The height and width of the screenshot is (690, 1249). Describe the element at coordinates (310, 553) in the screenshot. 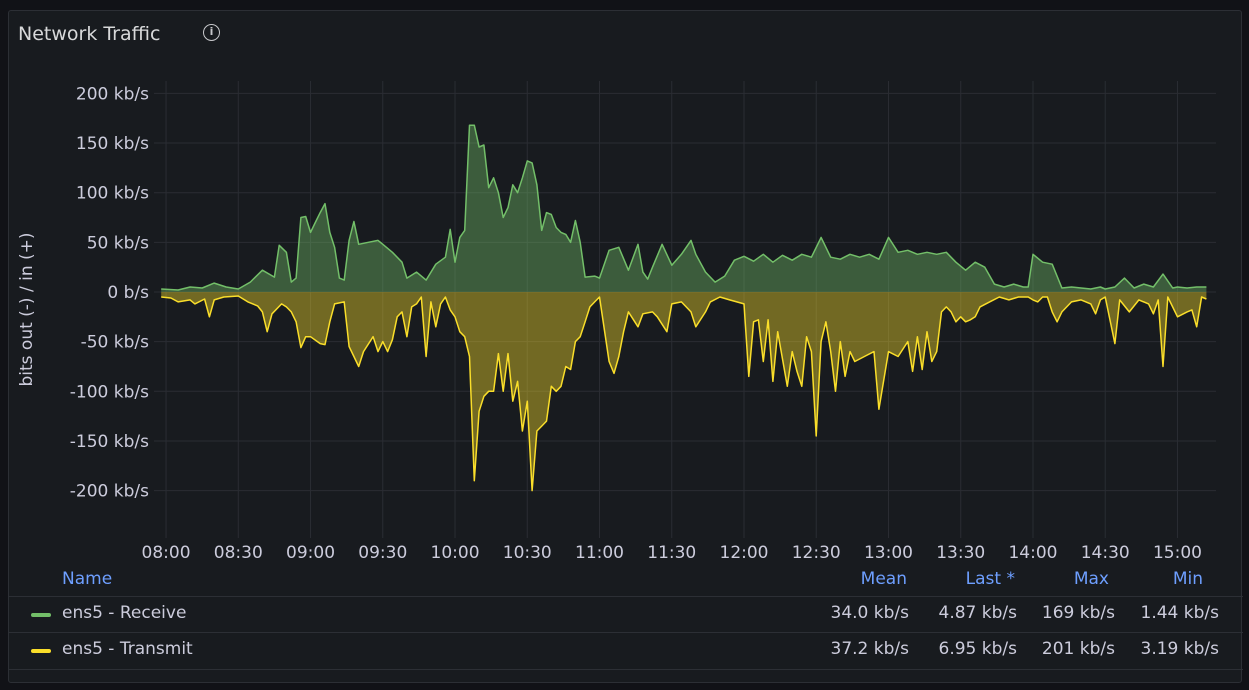

I see `x-tick-label: 09:00` at that location.